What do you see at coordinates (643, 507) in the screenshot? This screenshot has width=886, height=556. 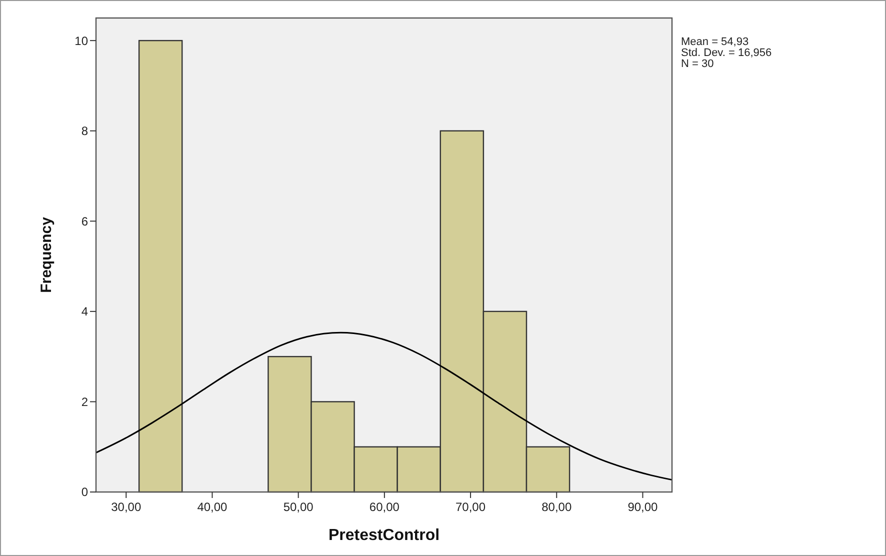 I see `x-tick-label: 90,00` at bounding box center [643, 507].